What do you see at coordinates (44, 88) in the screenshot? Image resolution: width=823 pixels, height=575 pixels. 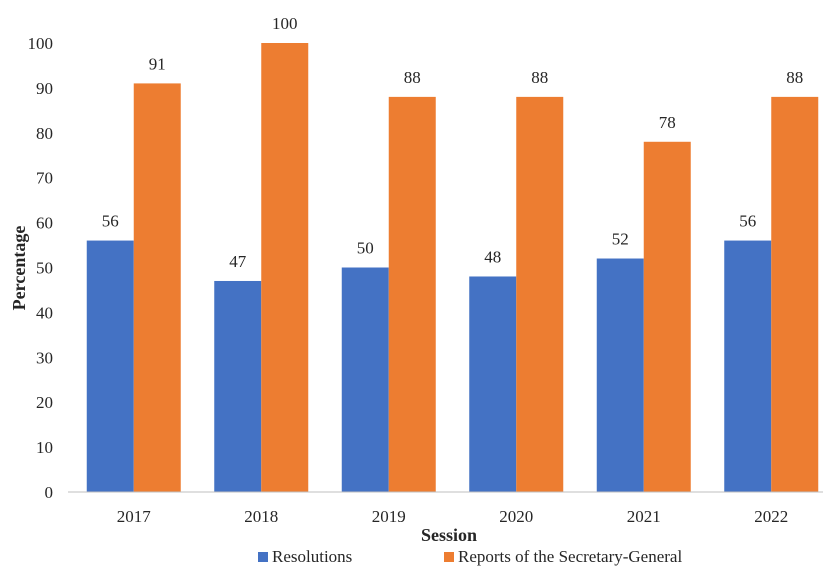 I see `y-tick-label: 90` at bounding box center [44, 88].